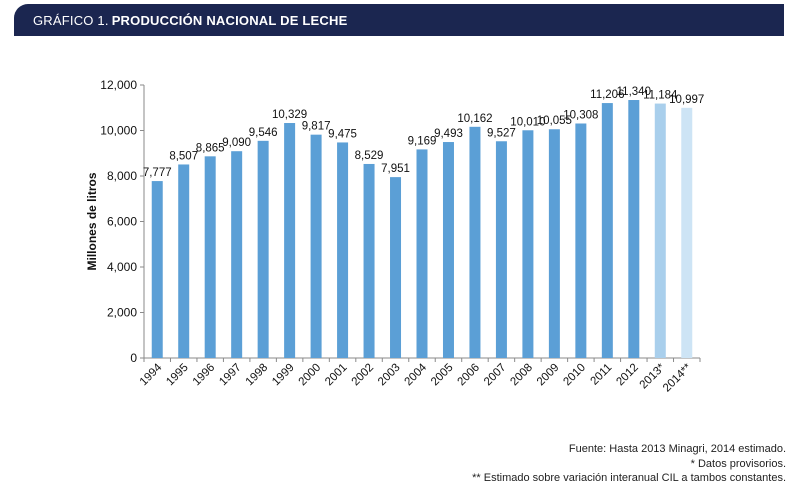  Describe the element at coordinates (527, 122) in the screenshot. I see `data-label: 10,010` at that location.